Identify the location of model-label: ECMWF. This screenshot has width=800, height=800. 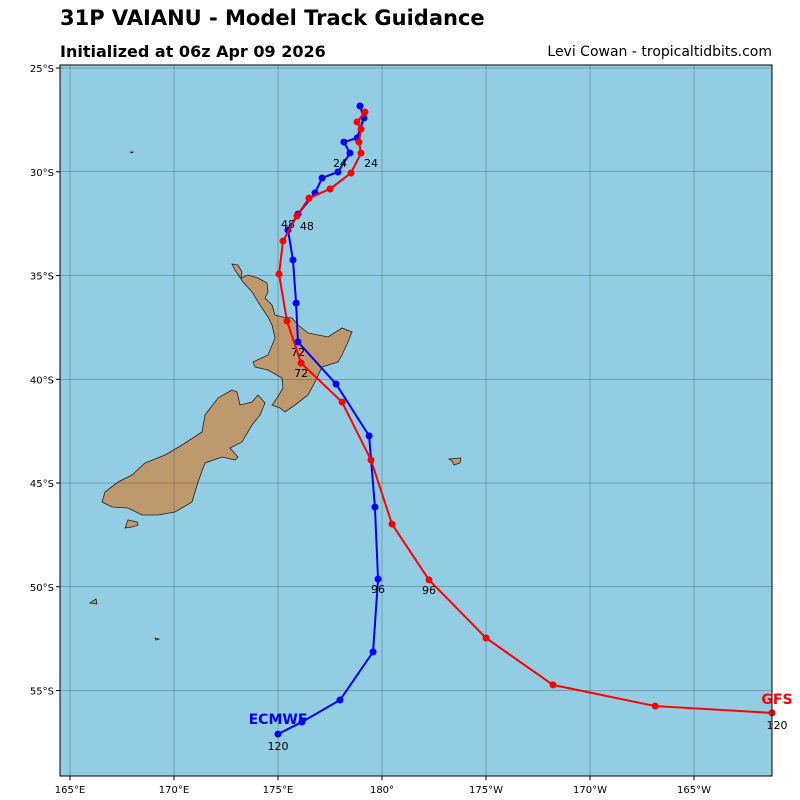
(278, 720).